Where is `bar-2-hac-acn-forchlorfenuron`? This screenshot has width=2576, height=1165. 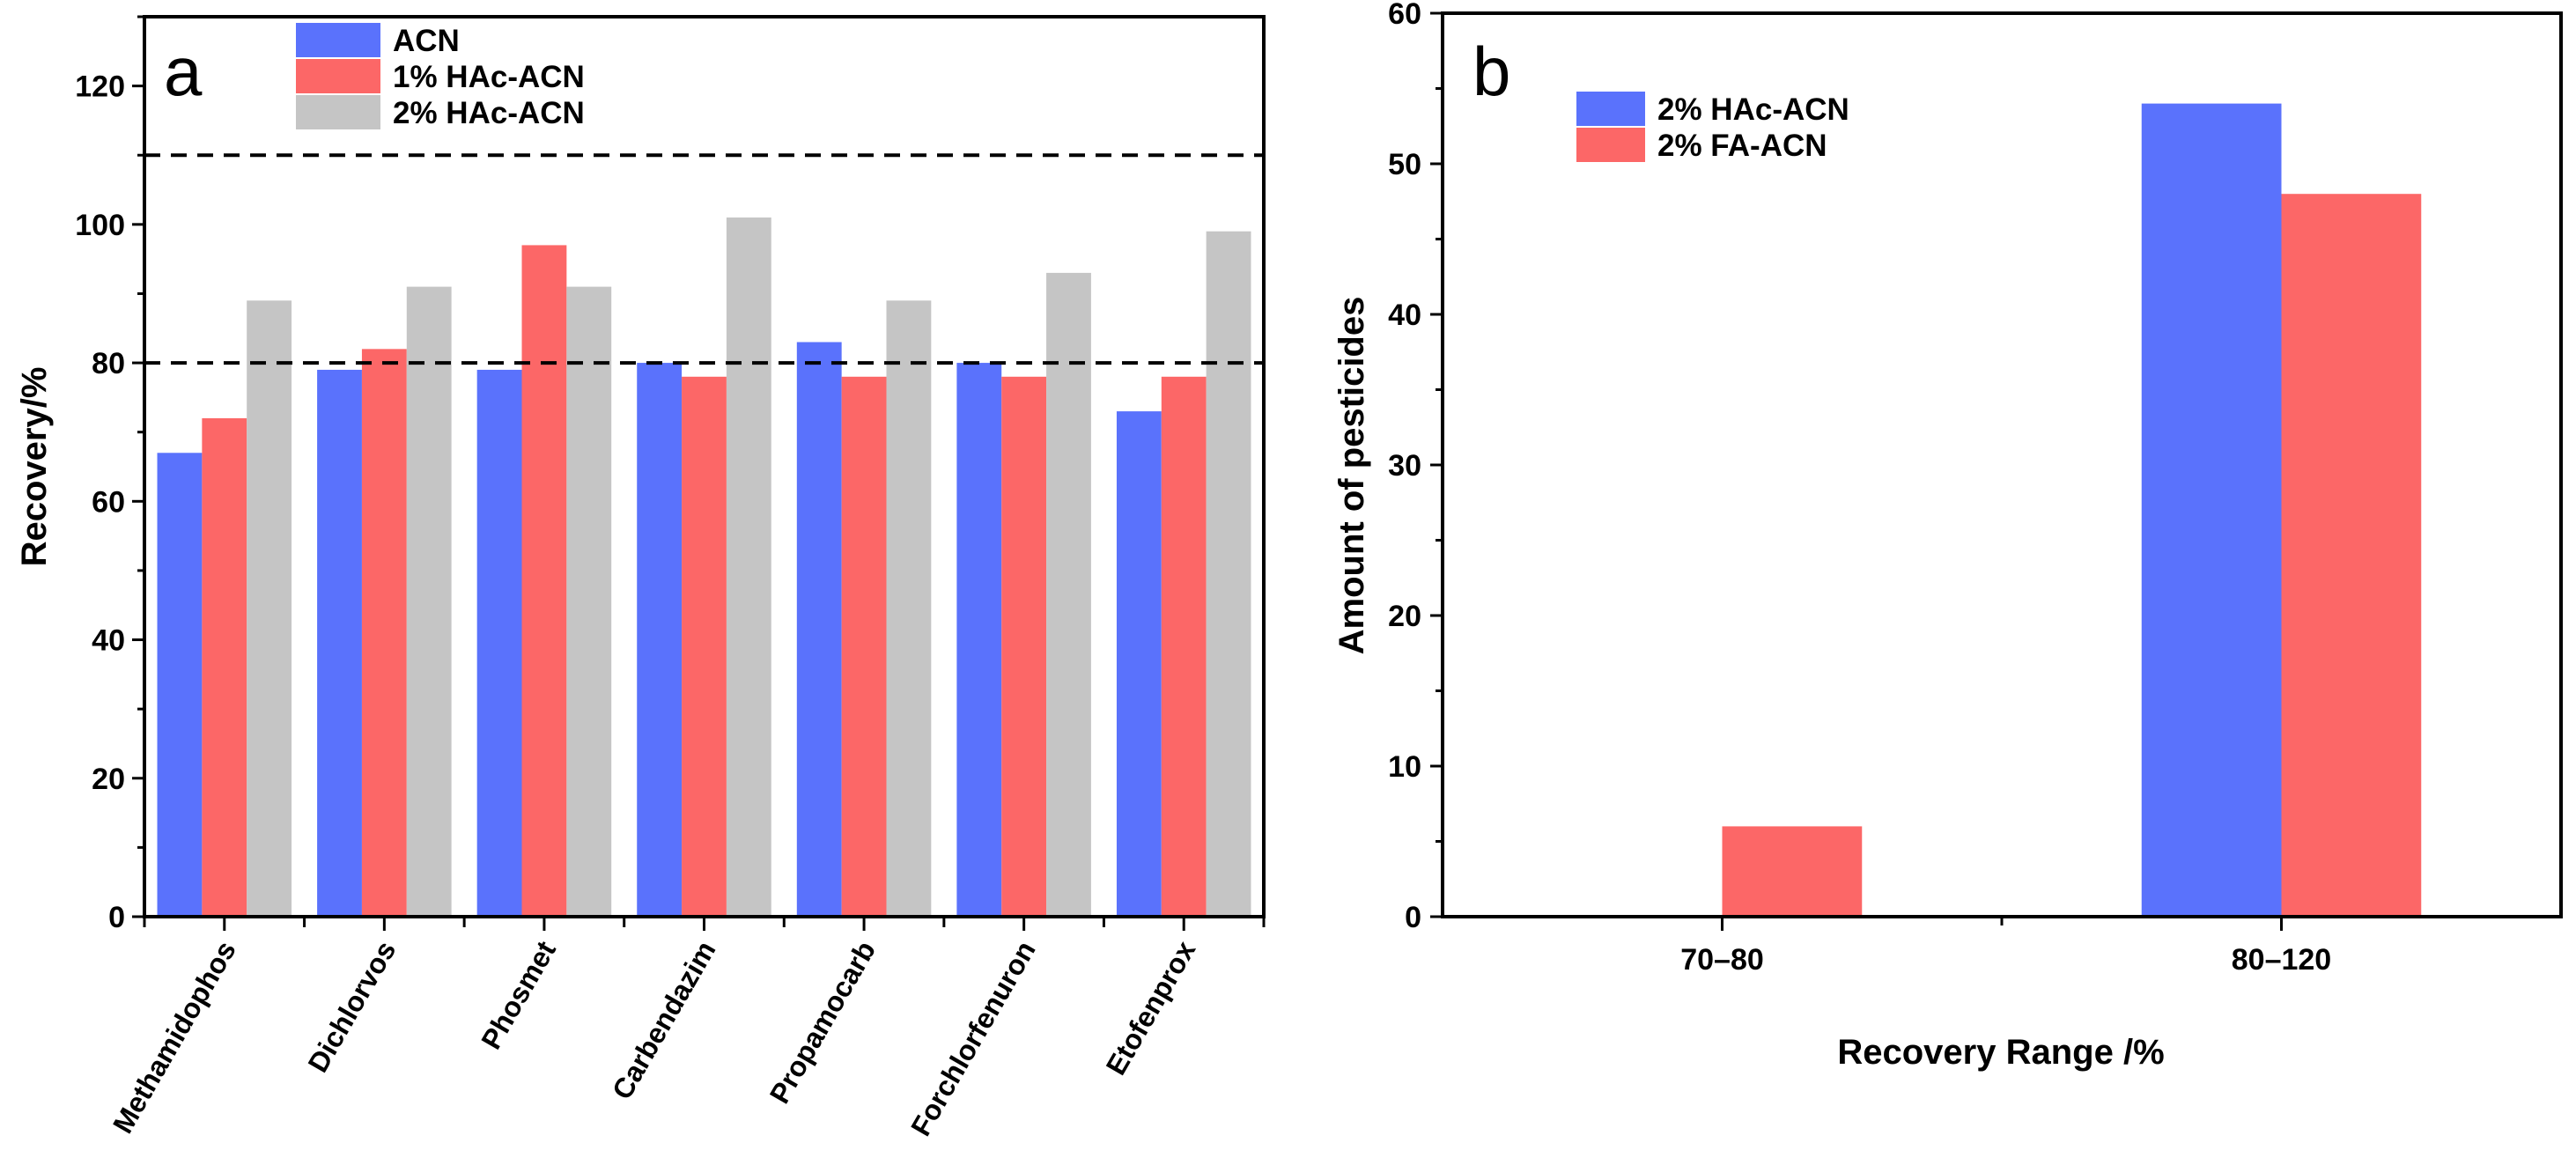
bar-2-hac-acn-forchlorfenuron is located at coordinates (1068, 594).